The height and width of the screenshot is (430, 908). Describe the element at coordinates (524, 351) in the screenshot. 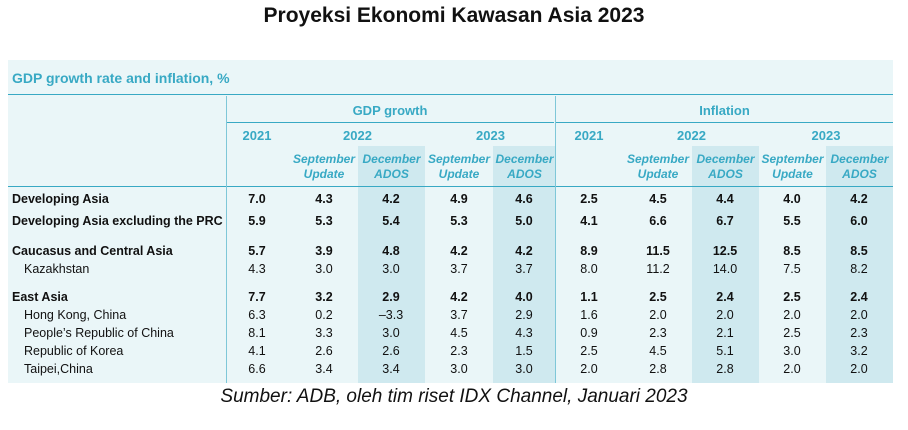

I see `table-cell: 1.5` at that location.